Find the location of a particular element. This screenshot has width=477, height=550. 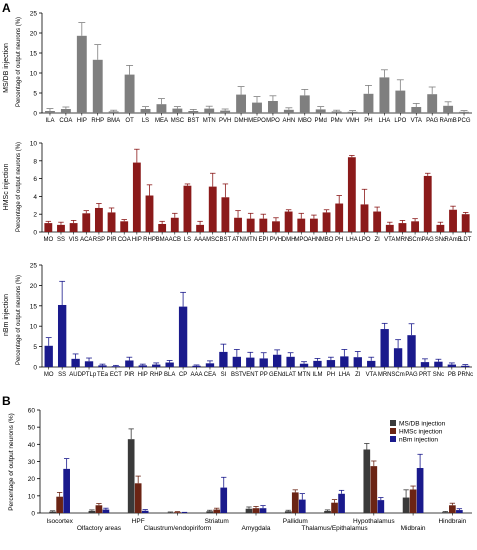

x-tick-label: Pallidum is located at coordinates (295, 521).